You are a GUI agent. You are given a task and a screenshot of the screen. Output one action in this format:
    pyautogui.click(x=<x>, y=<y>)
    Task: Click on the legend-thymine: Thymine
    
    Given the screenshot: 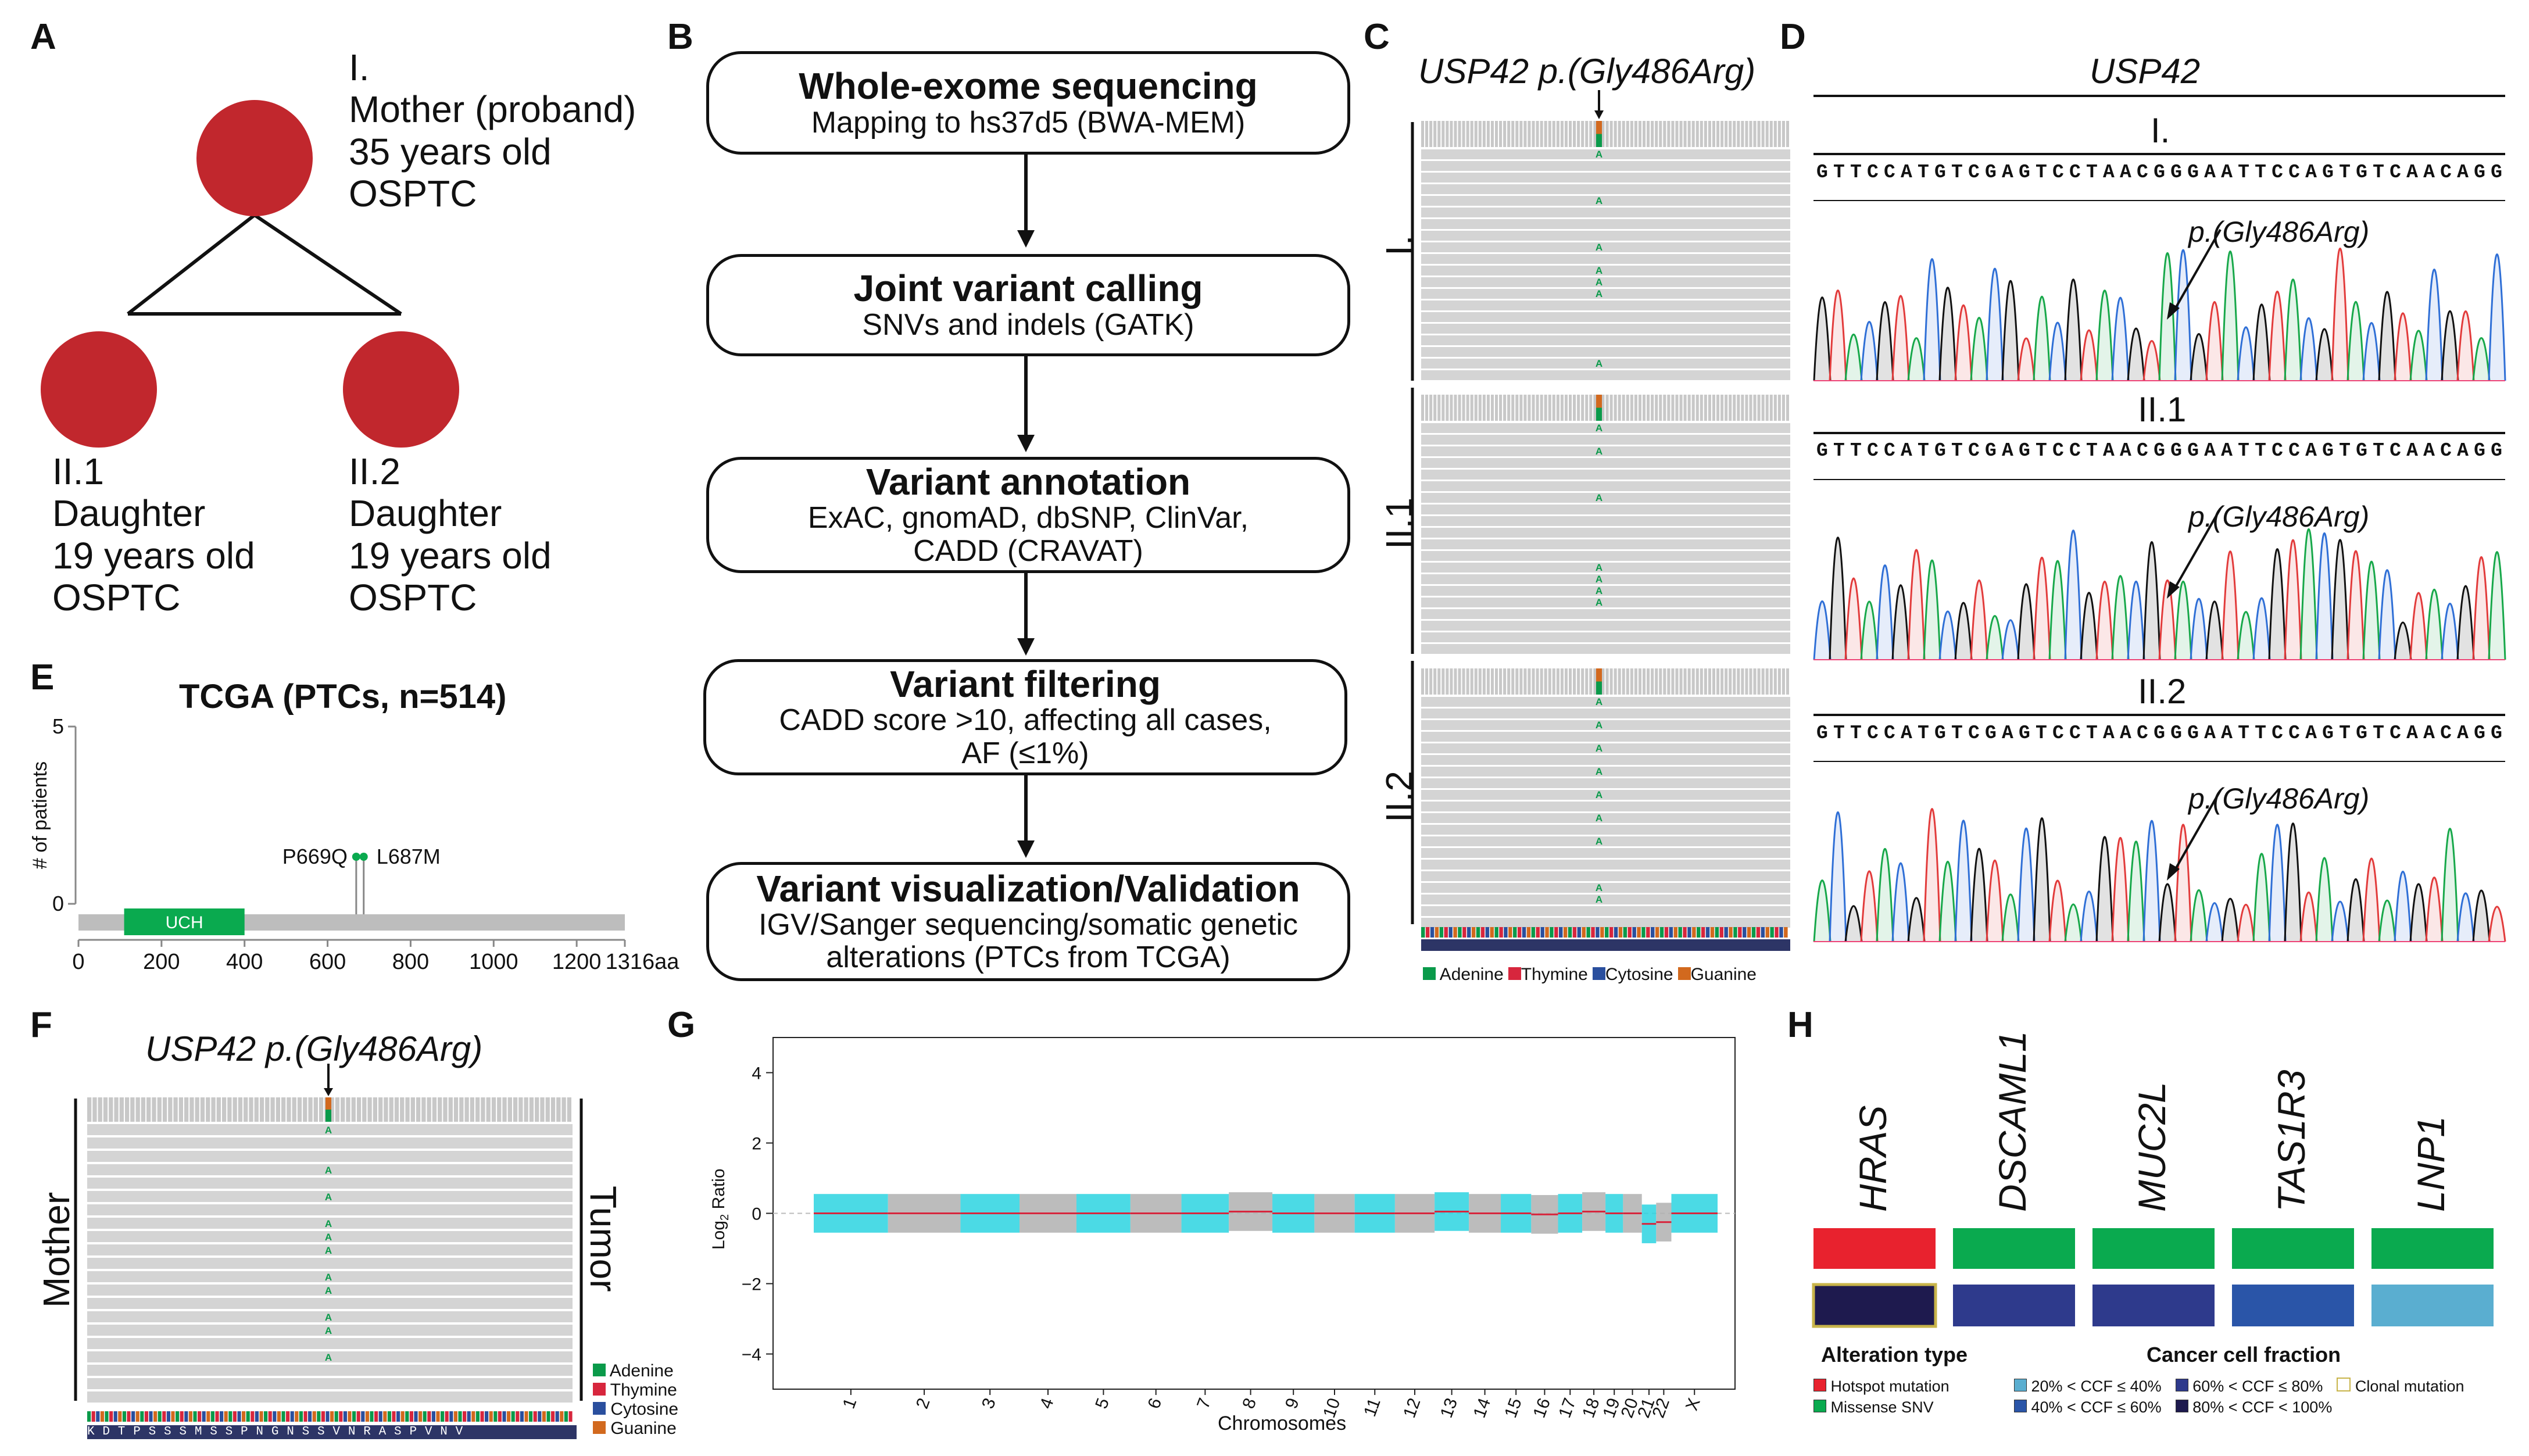 What is the action you would take?
    pyautogui.click(x=1548, y=975)
    